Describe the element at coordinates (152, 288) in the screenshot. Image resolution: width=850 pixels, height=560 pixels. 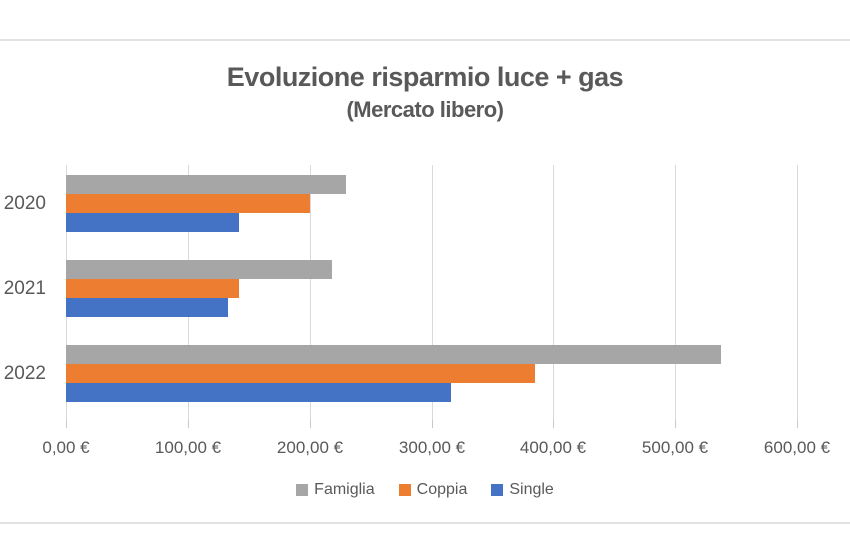
I see `bar-coppia-2021` at that location.